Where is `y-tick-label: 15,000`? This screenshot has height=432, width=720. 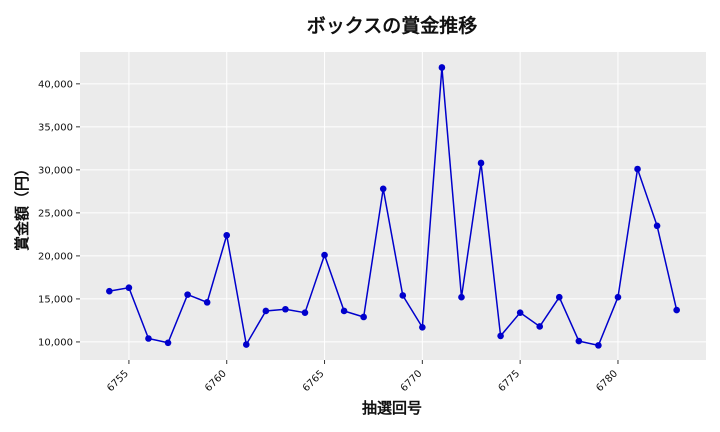 y-tick-label: 15,000 is located at coordinates (55, 299).